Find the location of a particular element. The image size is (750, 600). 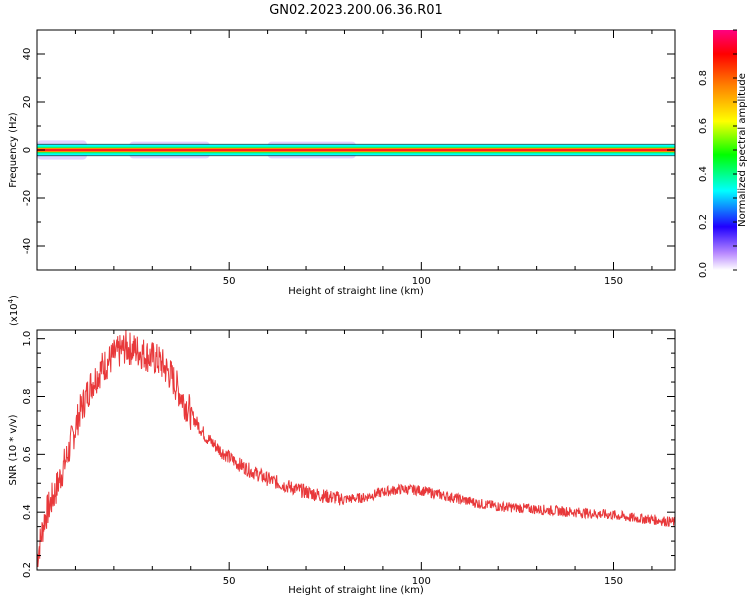

spectrogram-ridge-band is located at coordinates (356, 150).